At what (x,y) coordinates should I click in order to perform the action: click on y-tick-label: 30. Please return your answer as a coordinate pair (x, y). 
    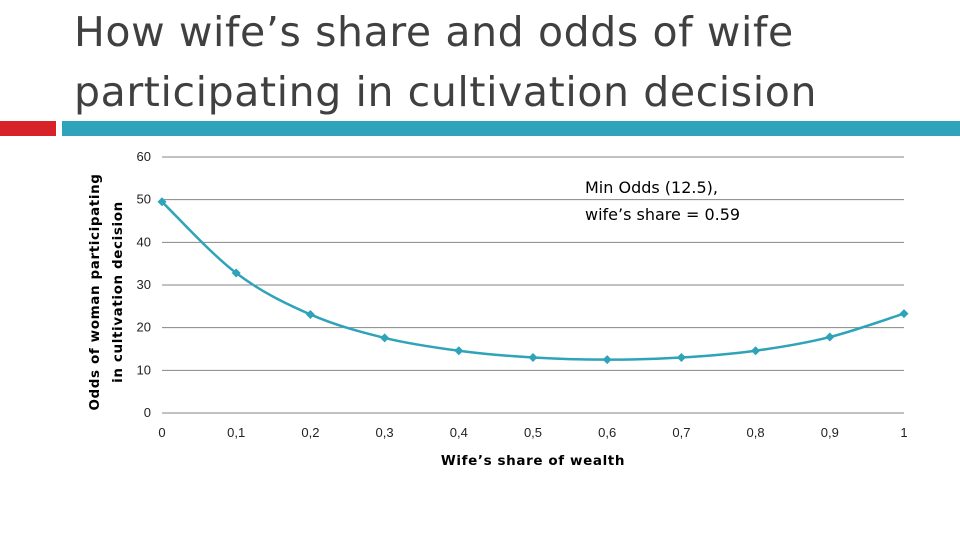
    Looking at the image, I should click on (144, 284).